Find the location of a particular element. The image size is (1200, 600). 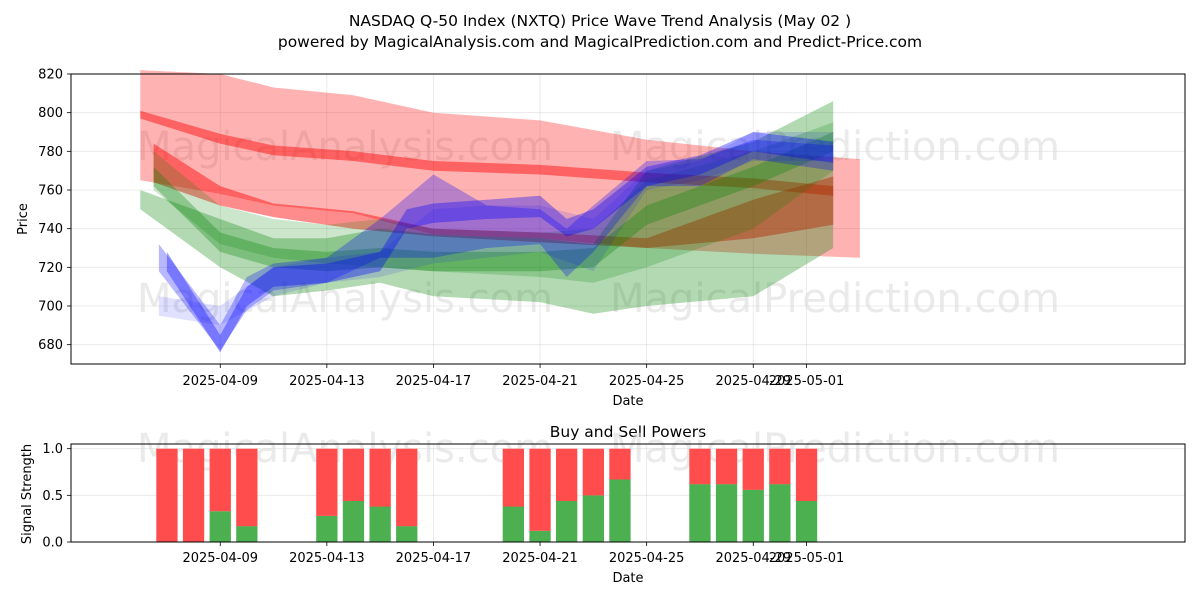

signal-x-tick-label: 2025-04-29 is located at coordinates (753, 558).